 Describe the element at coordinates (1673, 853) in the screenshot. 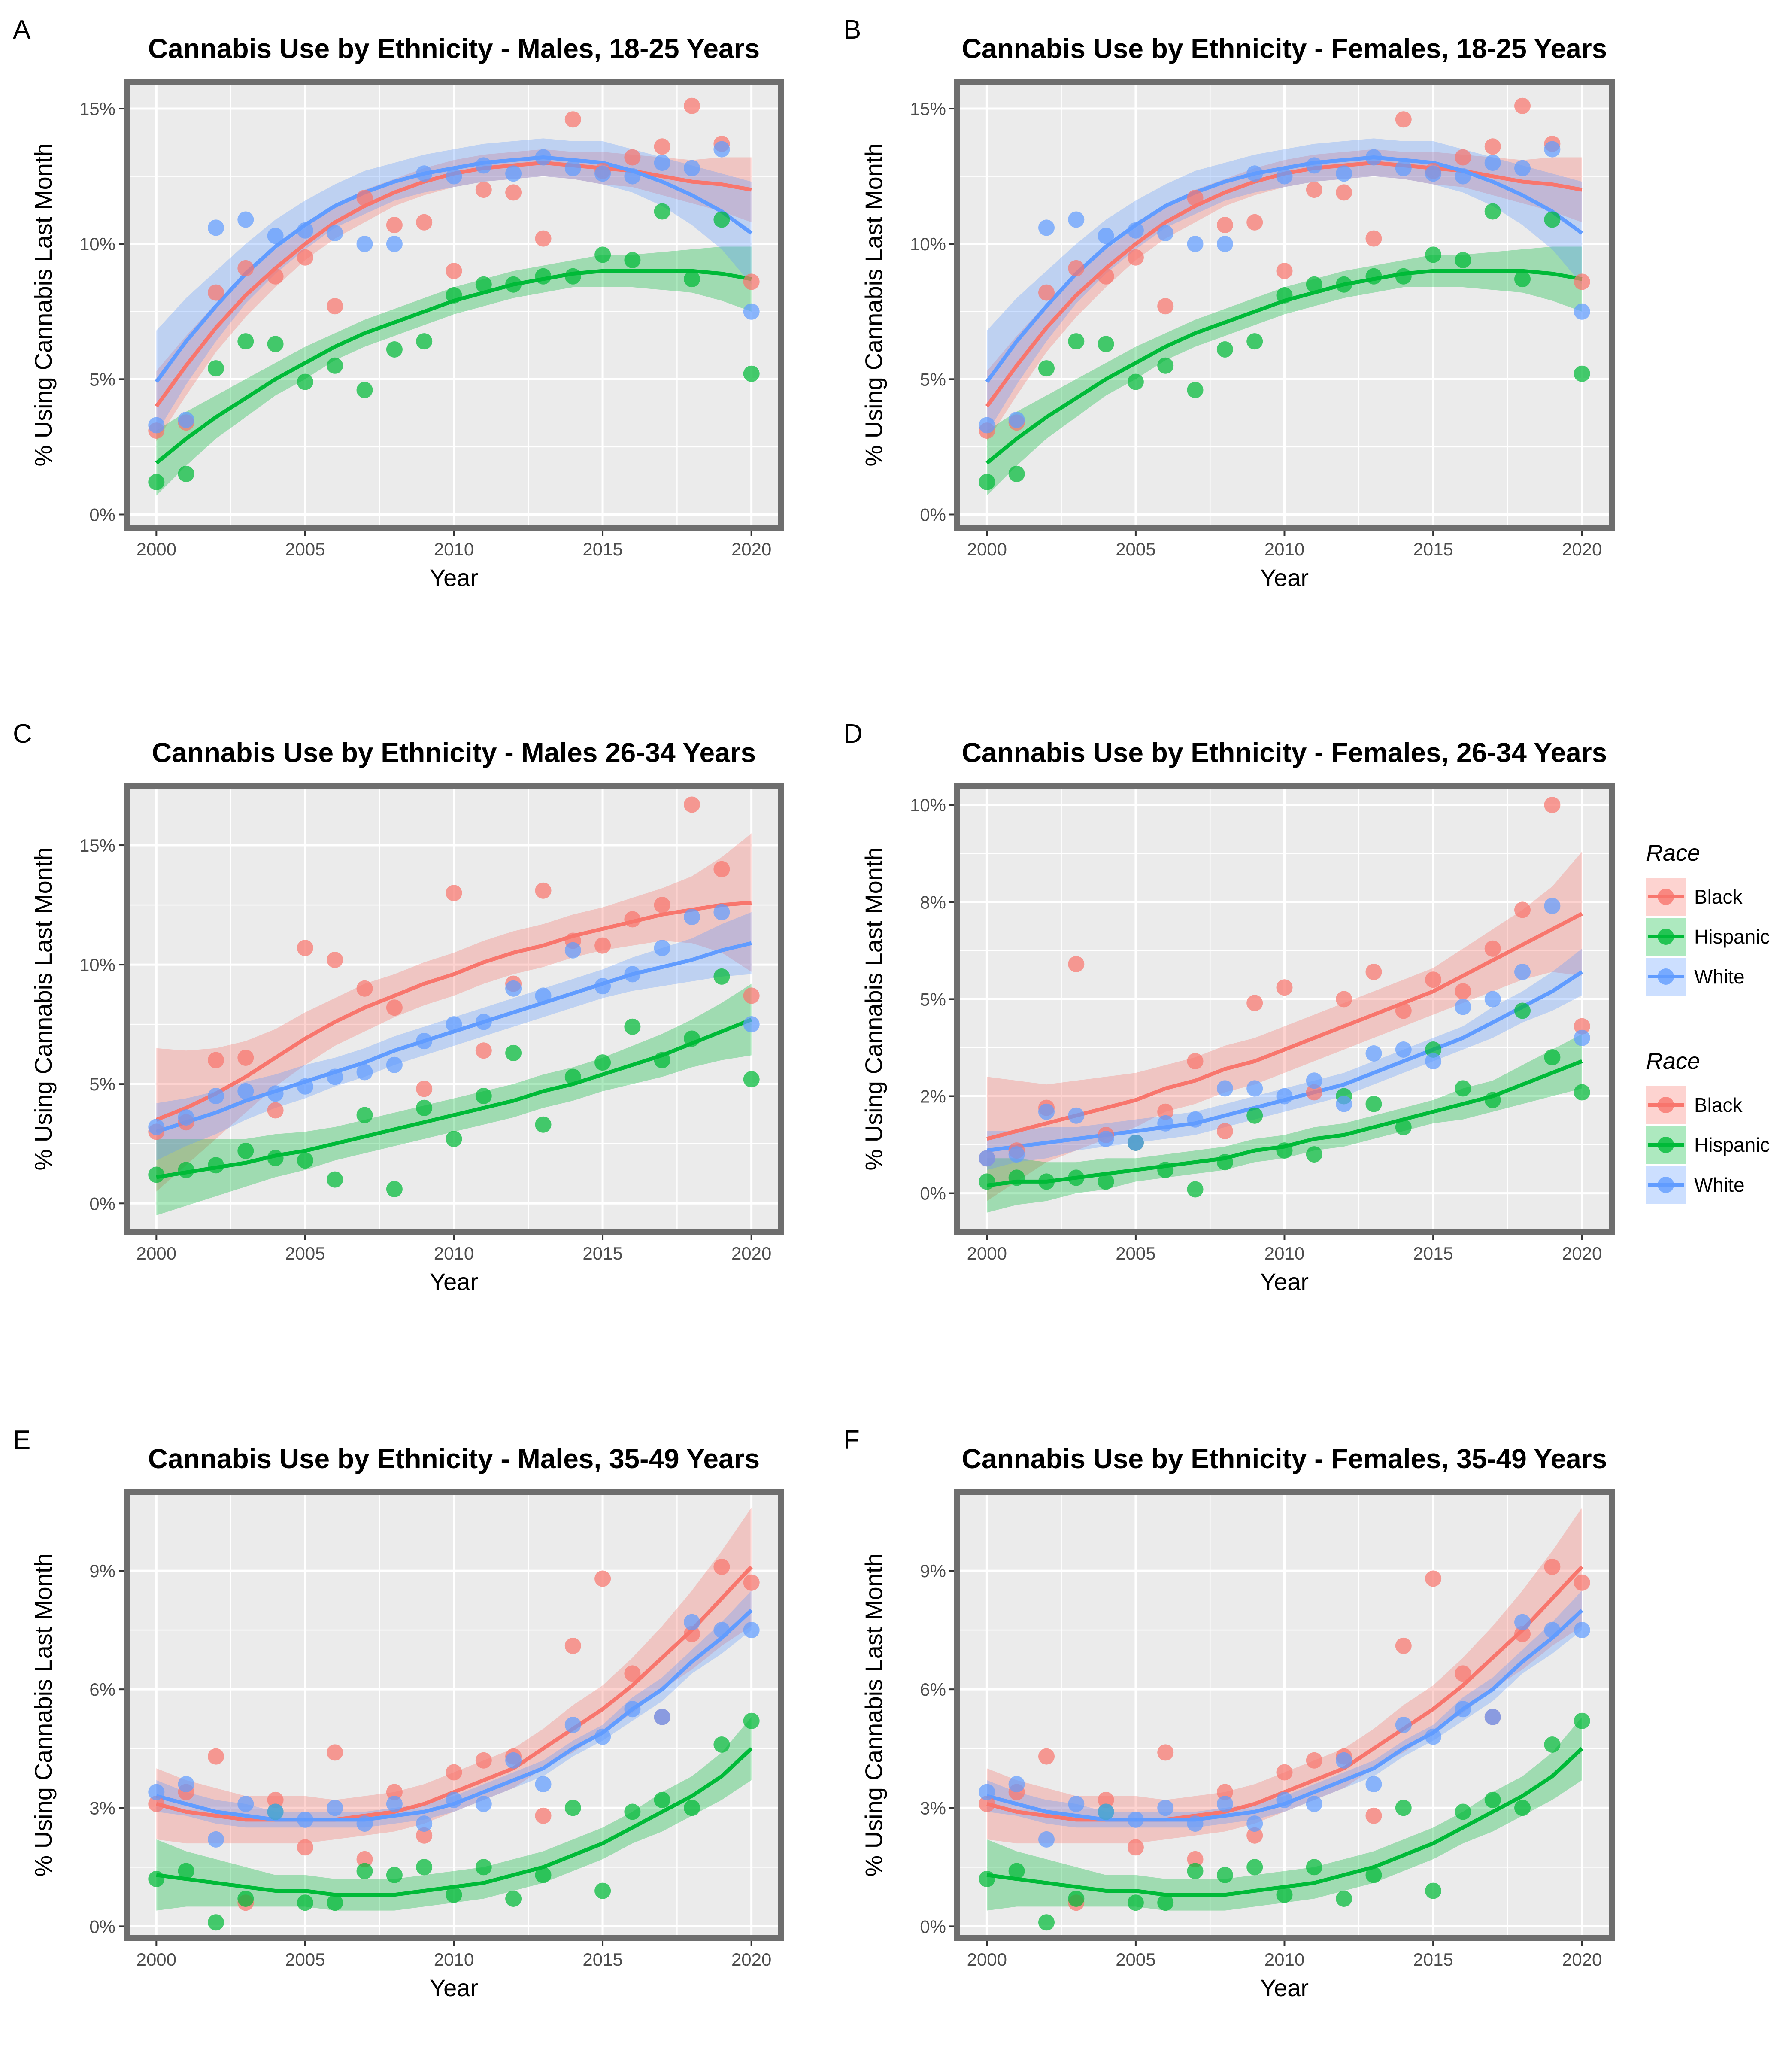

I see `legend-title: Race` at that location.